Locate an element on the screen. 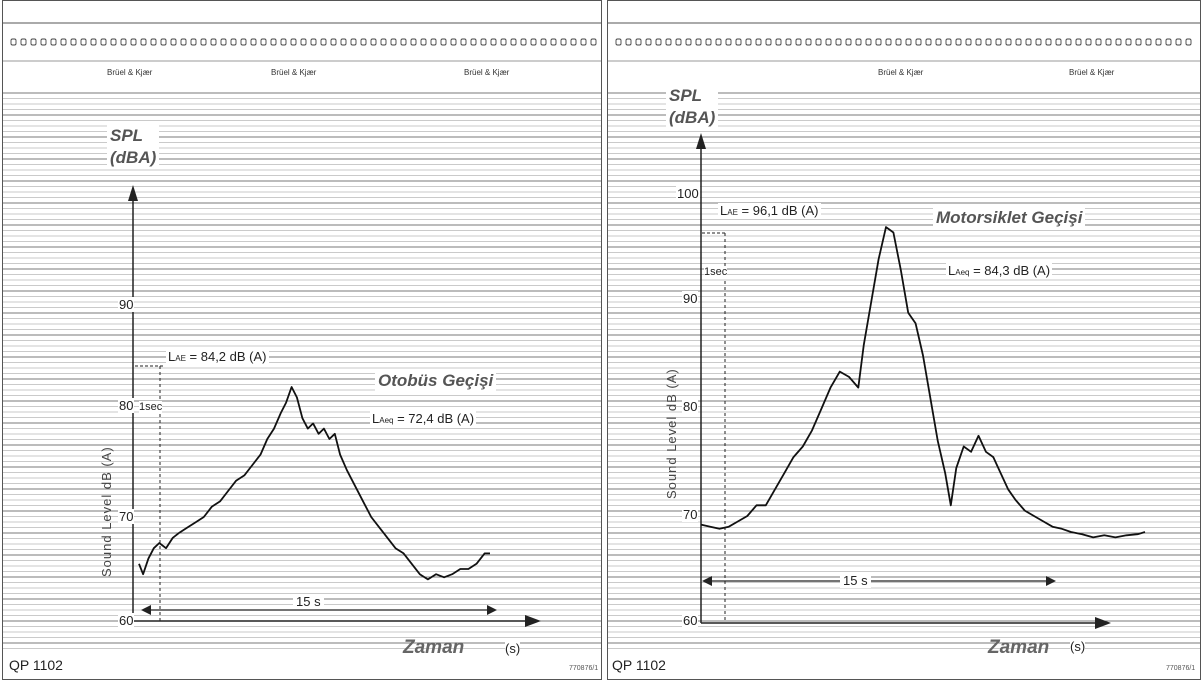 The width and height of the screenshot is (1203, 680). chart-code: 770876/1 is located at coordinates (584, 668).